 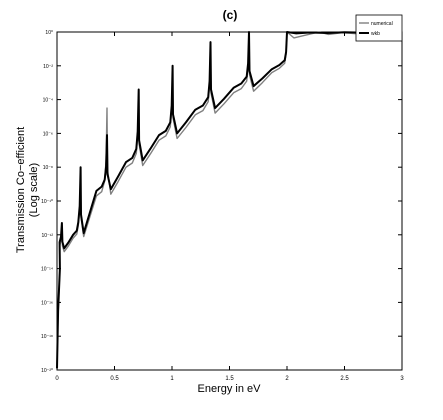 I want to click on x-tick-label: 2.5, so click(x=344, y=379).